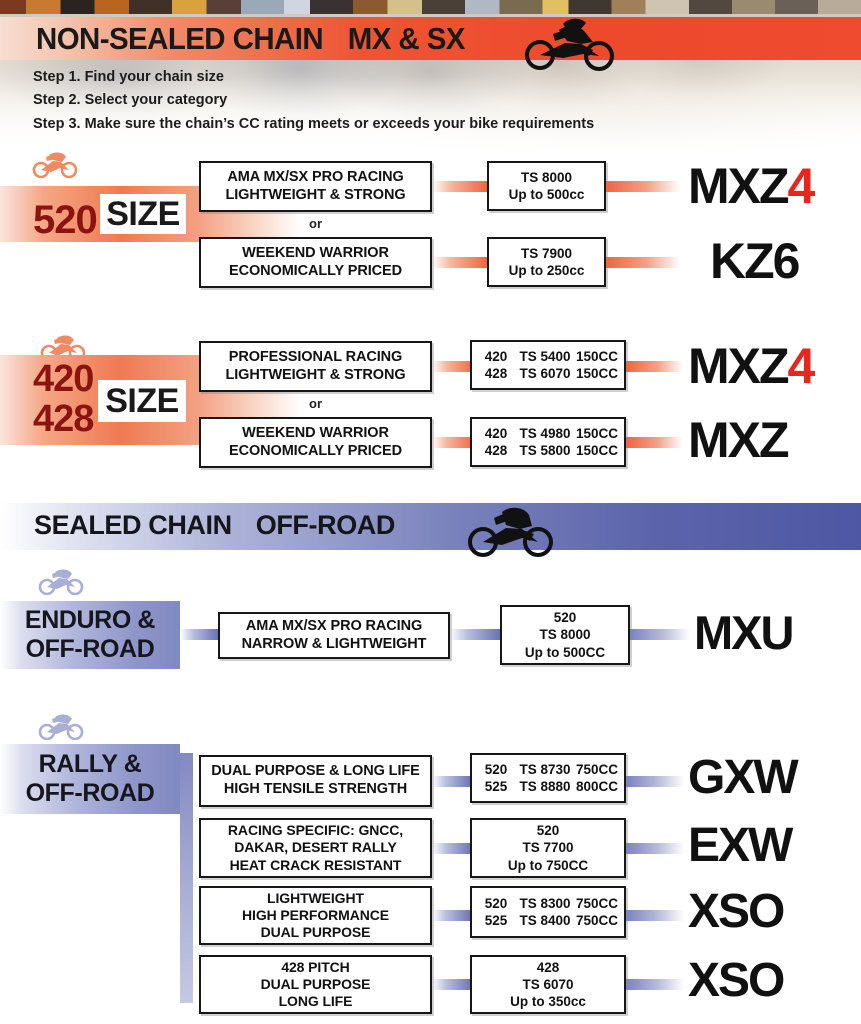  What do you see at coordinates (546, 253) in the screenshot?
I see `spec-line: TS 7900` at bounding box center [546, 253].